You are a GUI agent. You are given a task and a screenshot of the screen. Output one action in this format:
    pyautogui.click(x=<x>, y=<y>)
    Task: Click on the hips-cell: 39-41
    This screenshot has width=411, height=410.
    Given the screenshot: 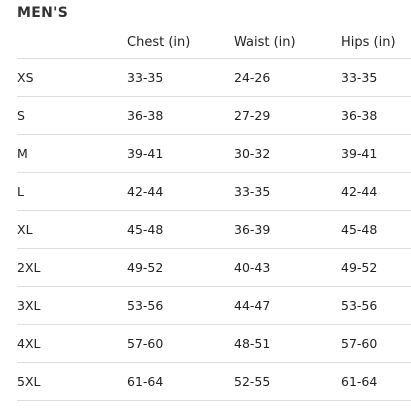 What is the action you would take?
    pyautogui.click(x=376, y=153)
    